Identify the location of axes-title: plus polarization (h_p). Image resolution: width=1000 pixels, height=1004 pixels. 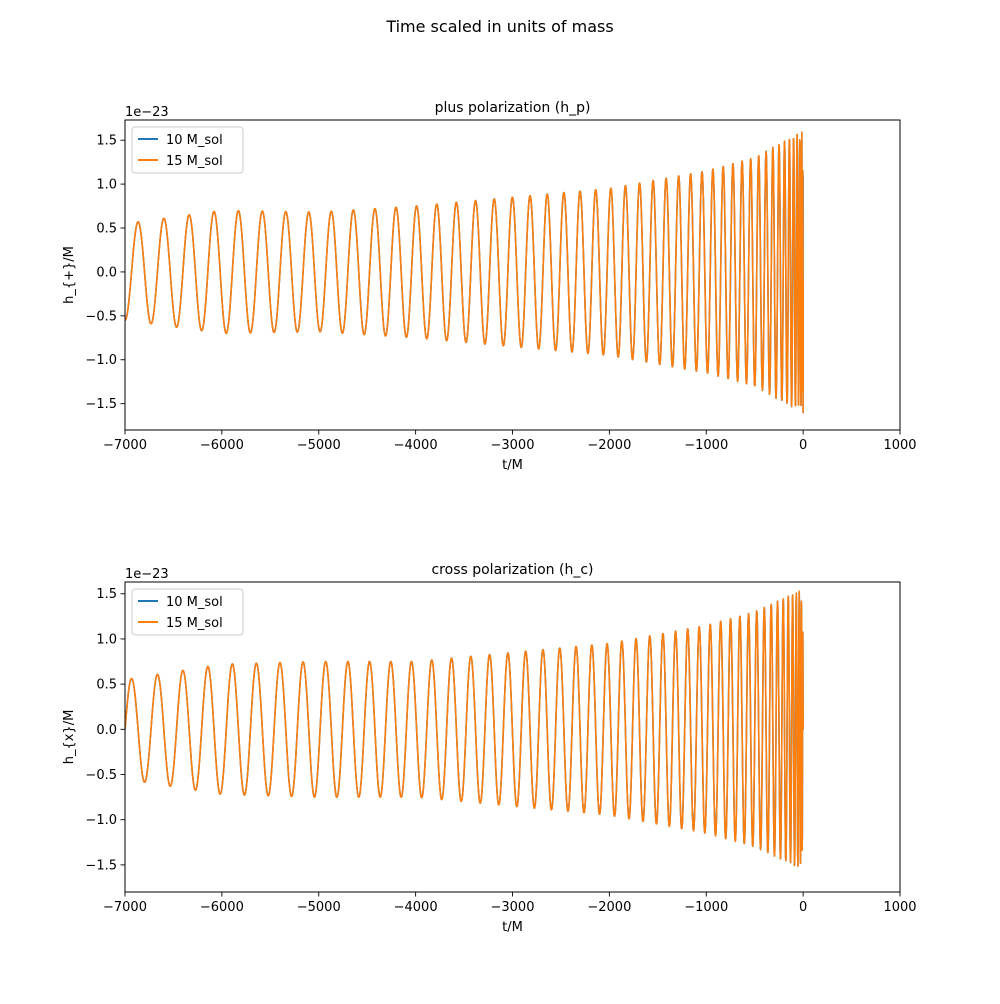
(513, 108).